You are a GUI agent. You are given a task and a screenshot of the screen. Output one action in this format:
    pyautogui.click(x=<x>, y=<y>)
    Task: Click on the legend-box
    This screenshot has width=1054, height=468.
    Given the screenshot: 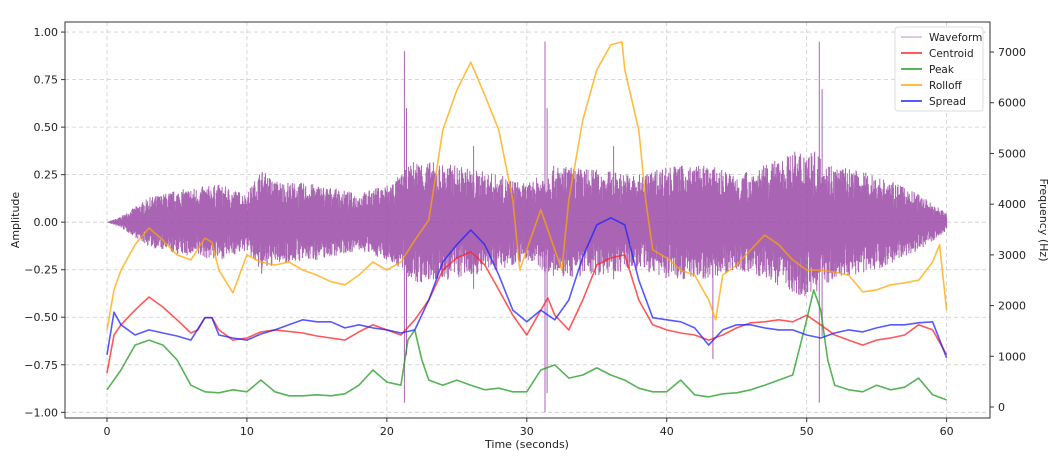 What is the action you would take?
    pyautogui.click(x=939, y=69)
    